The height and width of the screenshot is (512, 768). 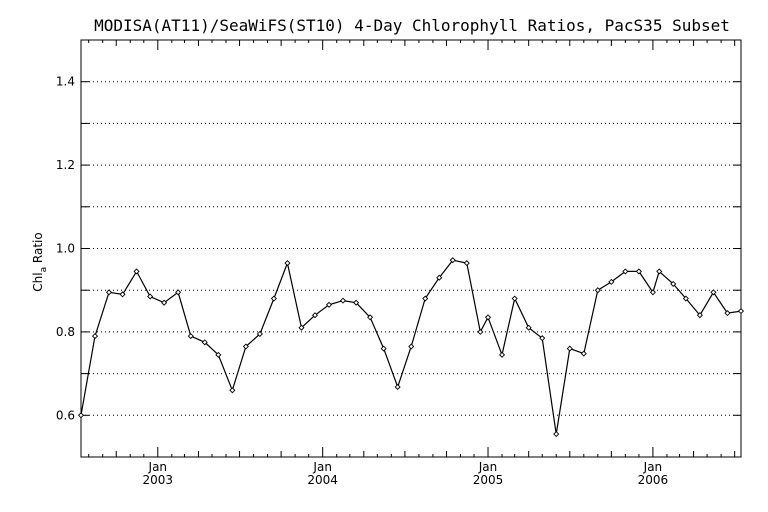 I want to click on x-tick-label-year: 2006, so click(x=653, y=480).